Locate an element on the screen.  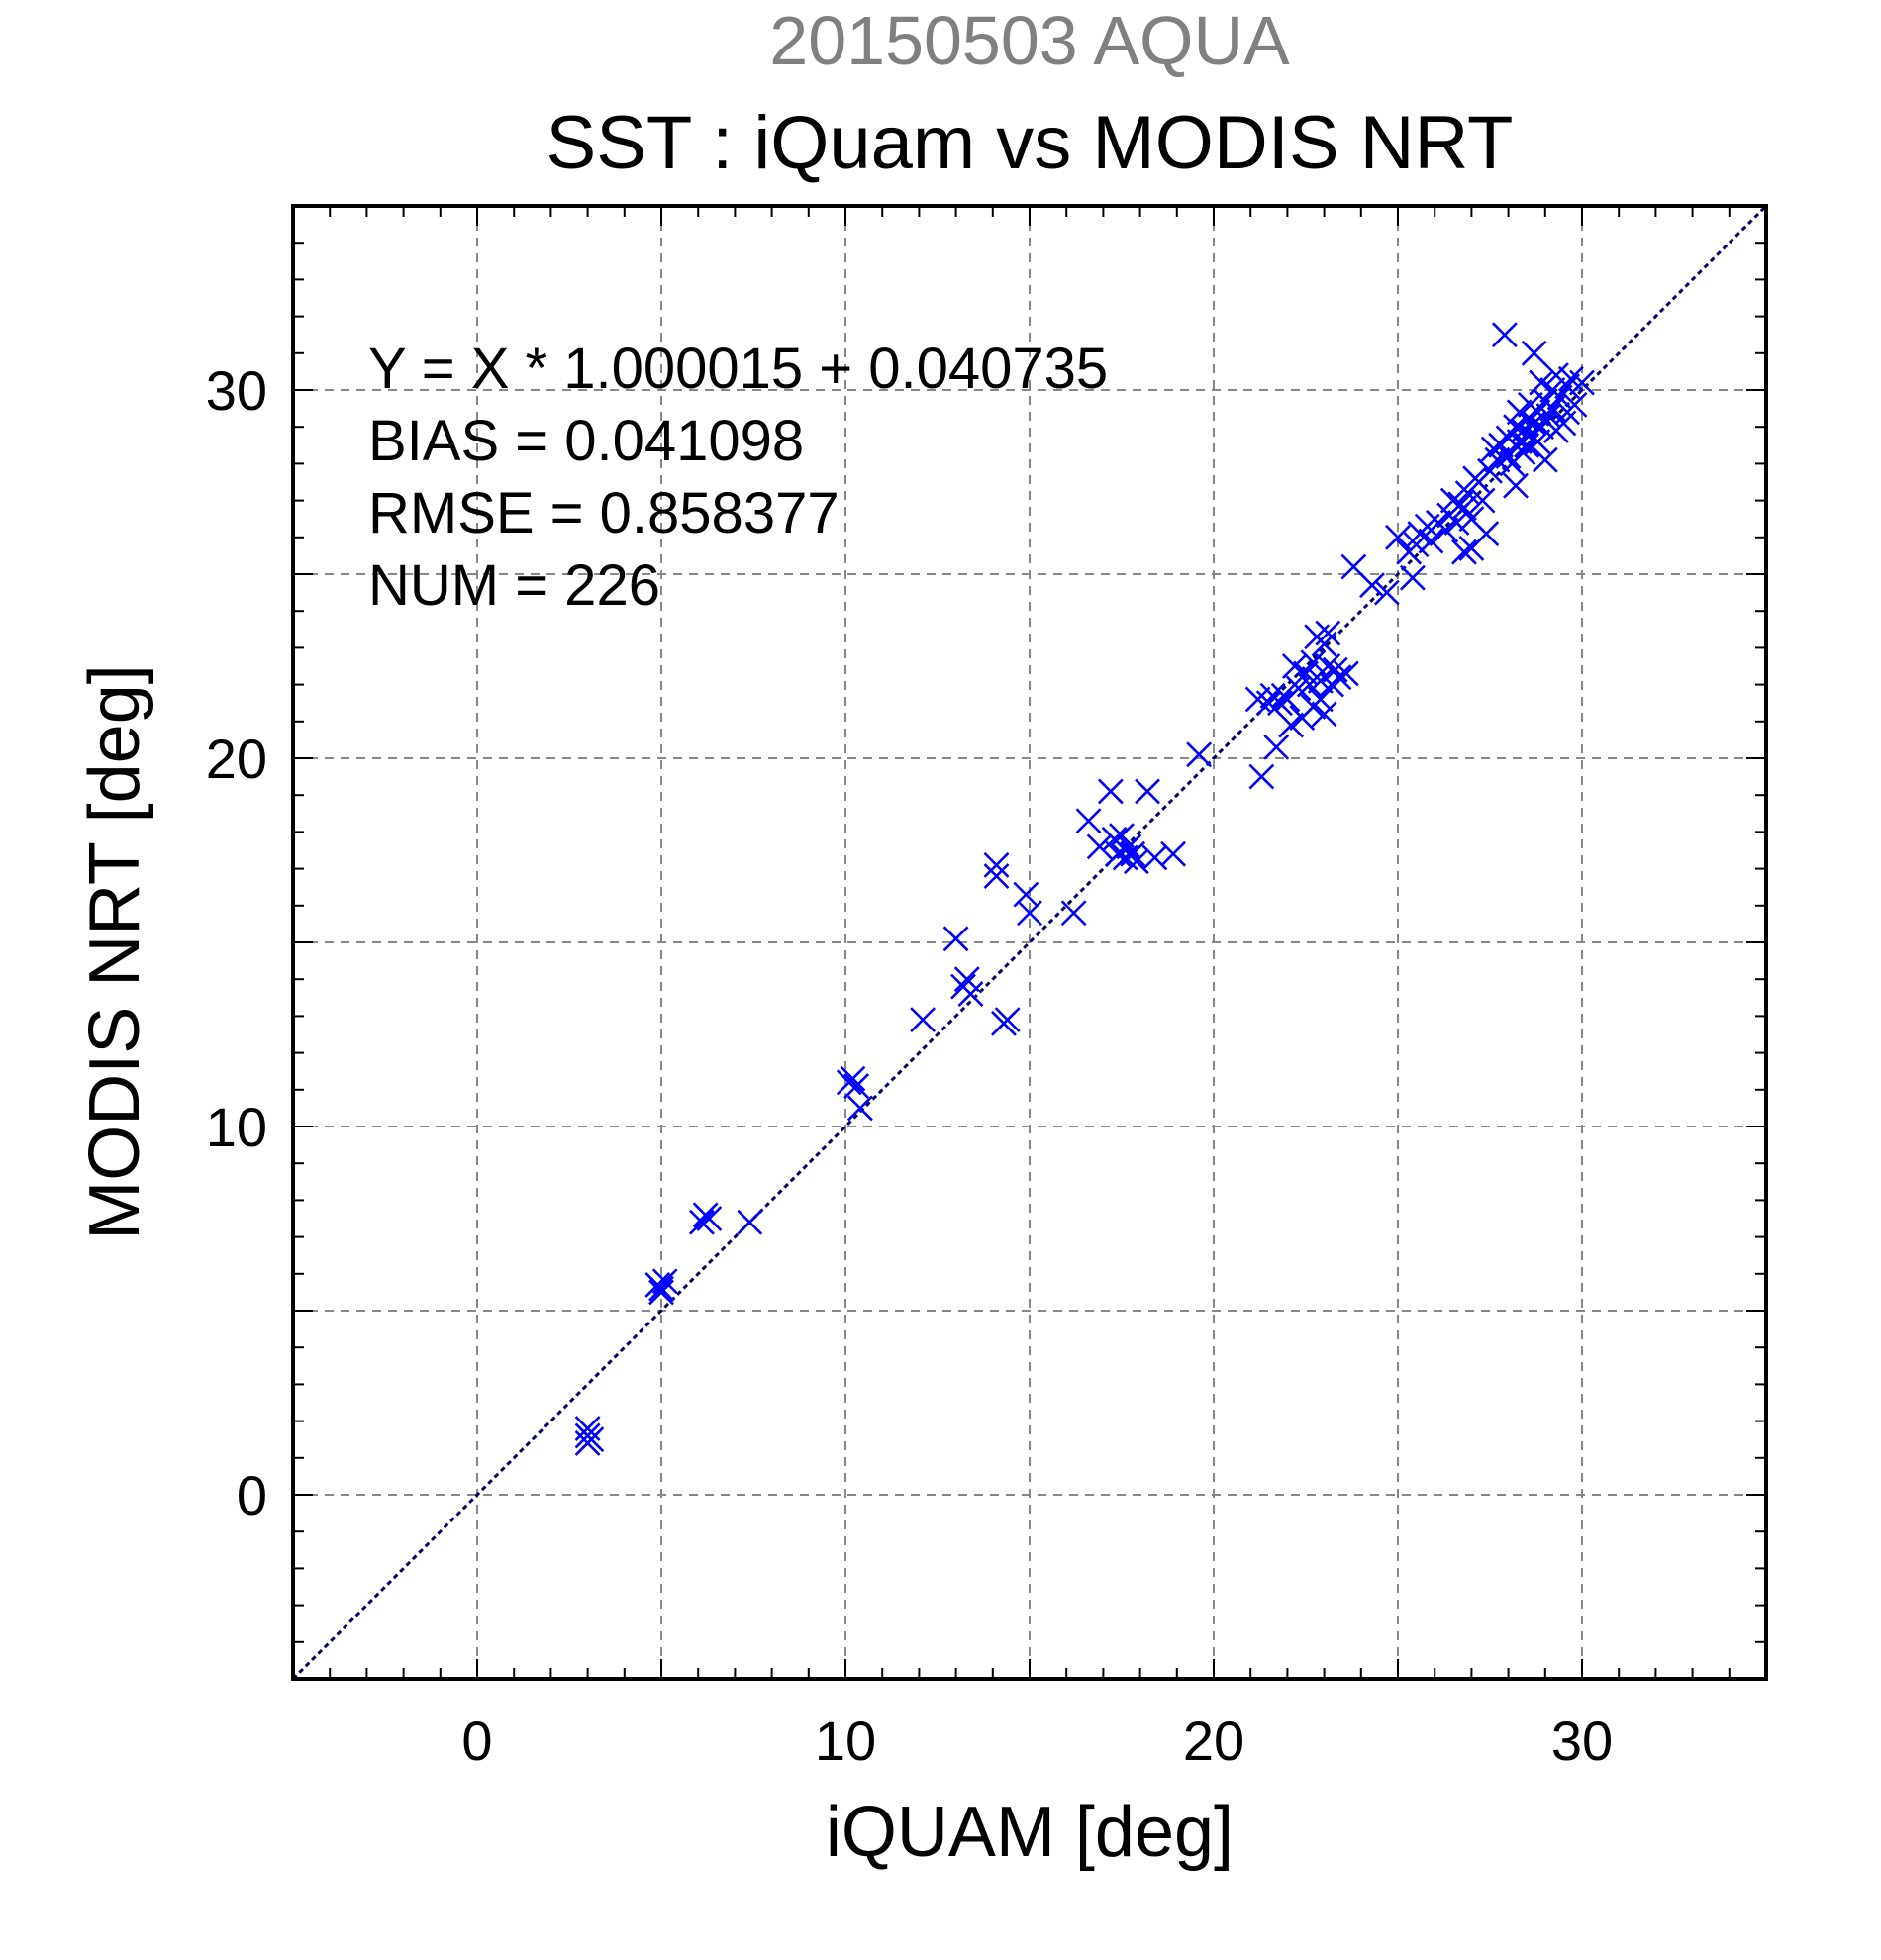
stats-line: RMSE = 0.858377 is located at coordinates (604, 513).